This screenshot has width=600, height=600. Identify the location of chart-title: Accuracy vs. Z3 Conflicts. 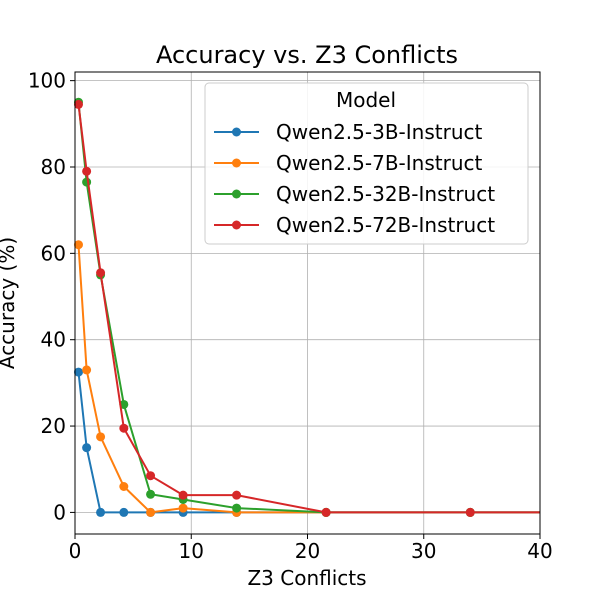
(307, 55).